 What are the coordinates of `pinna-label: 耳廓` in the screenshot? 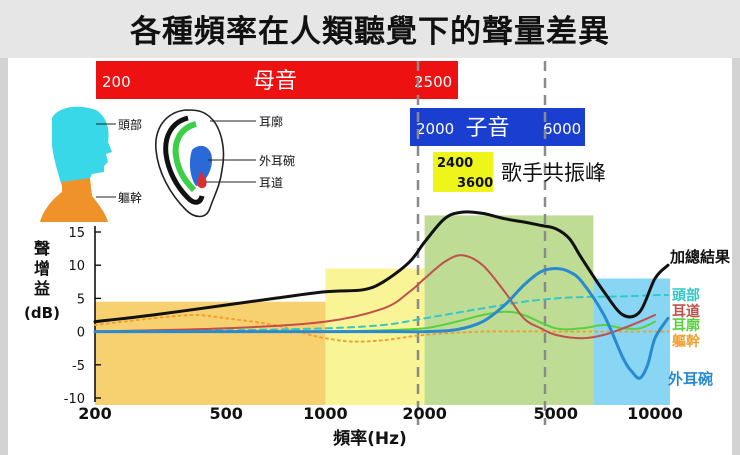 It's located at (271, 121).